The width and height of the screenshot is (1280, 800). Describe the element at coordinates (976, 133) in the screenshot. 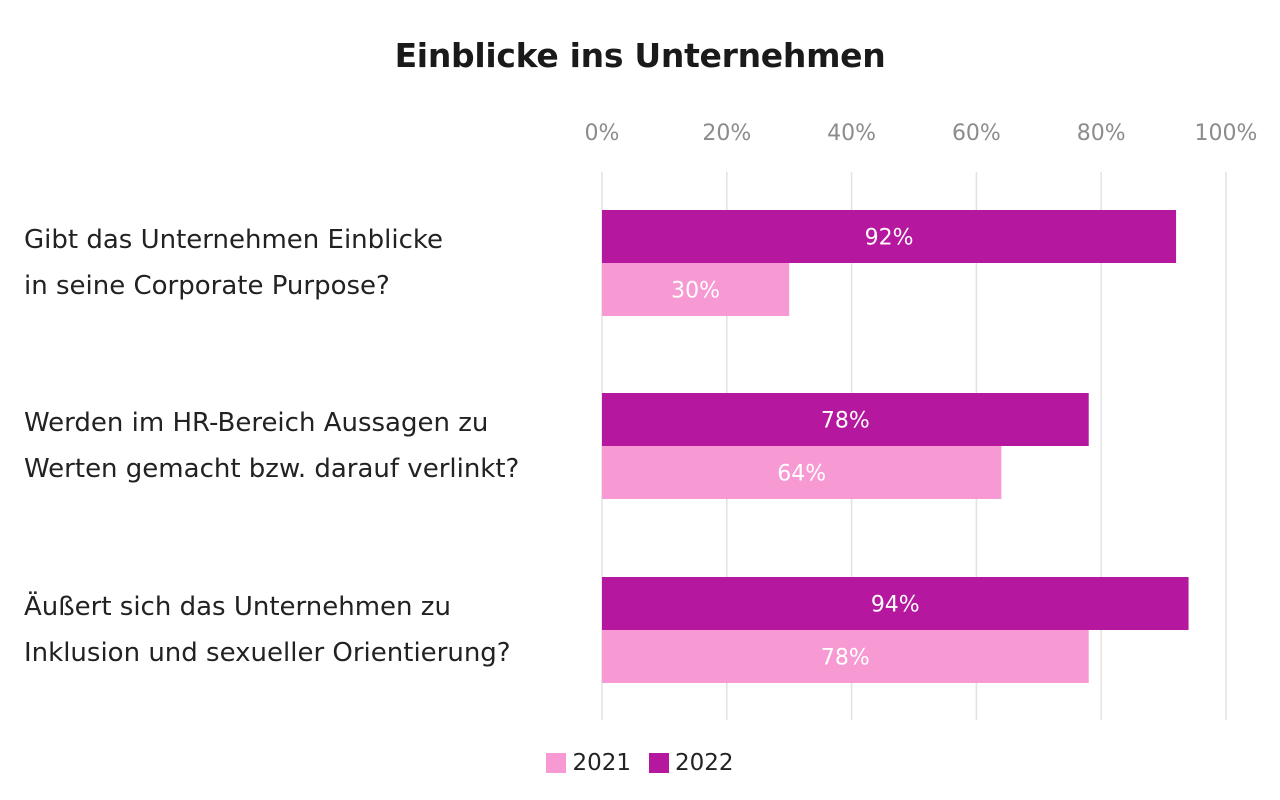

I see `x-tick-label: 60%` at that location.